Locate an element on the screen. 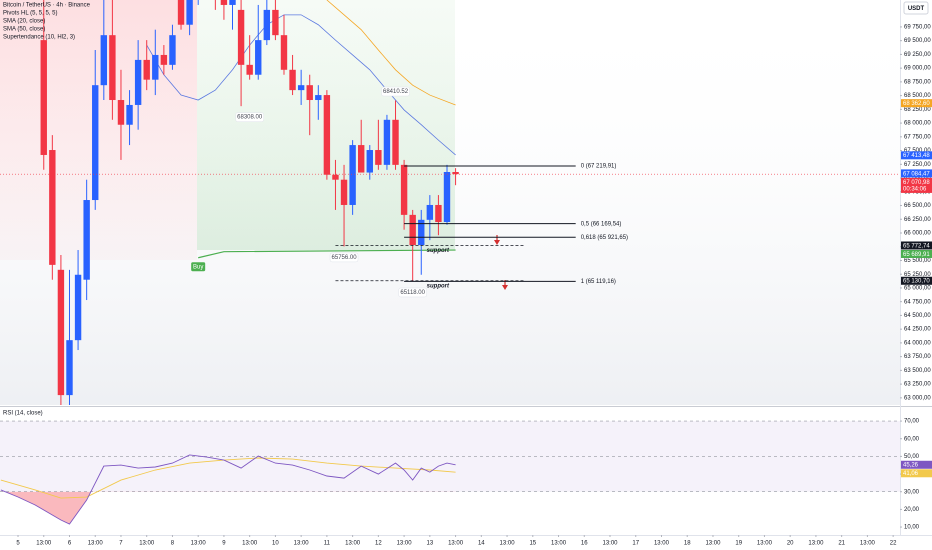 Image resolution: width=932 pixels, height=550 pixels. pivot-label: 68410.52 is located at coordinates (396, 92).